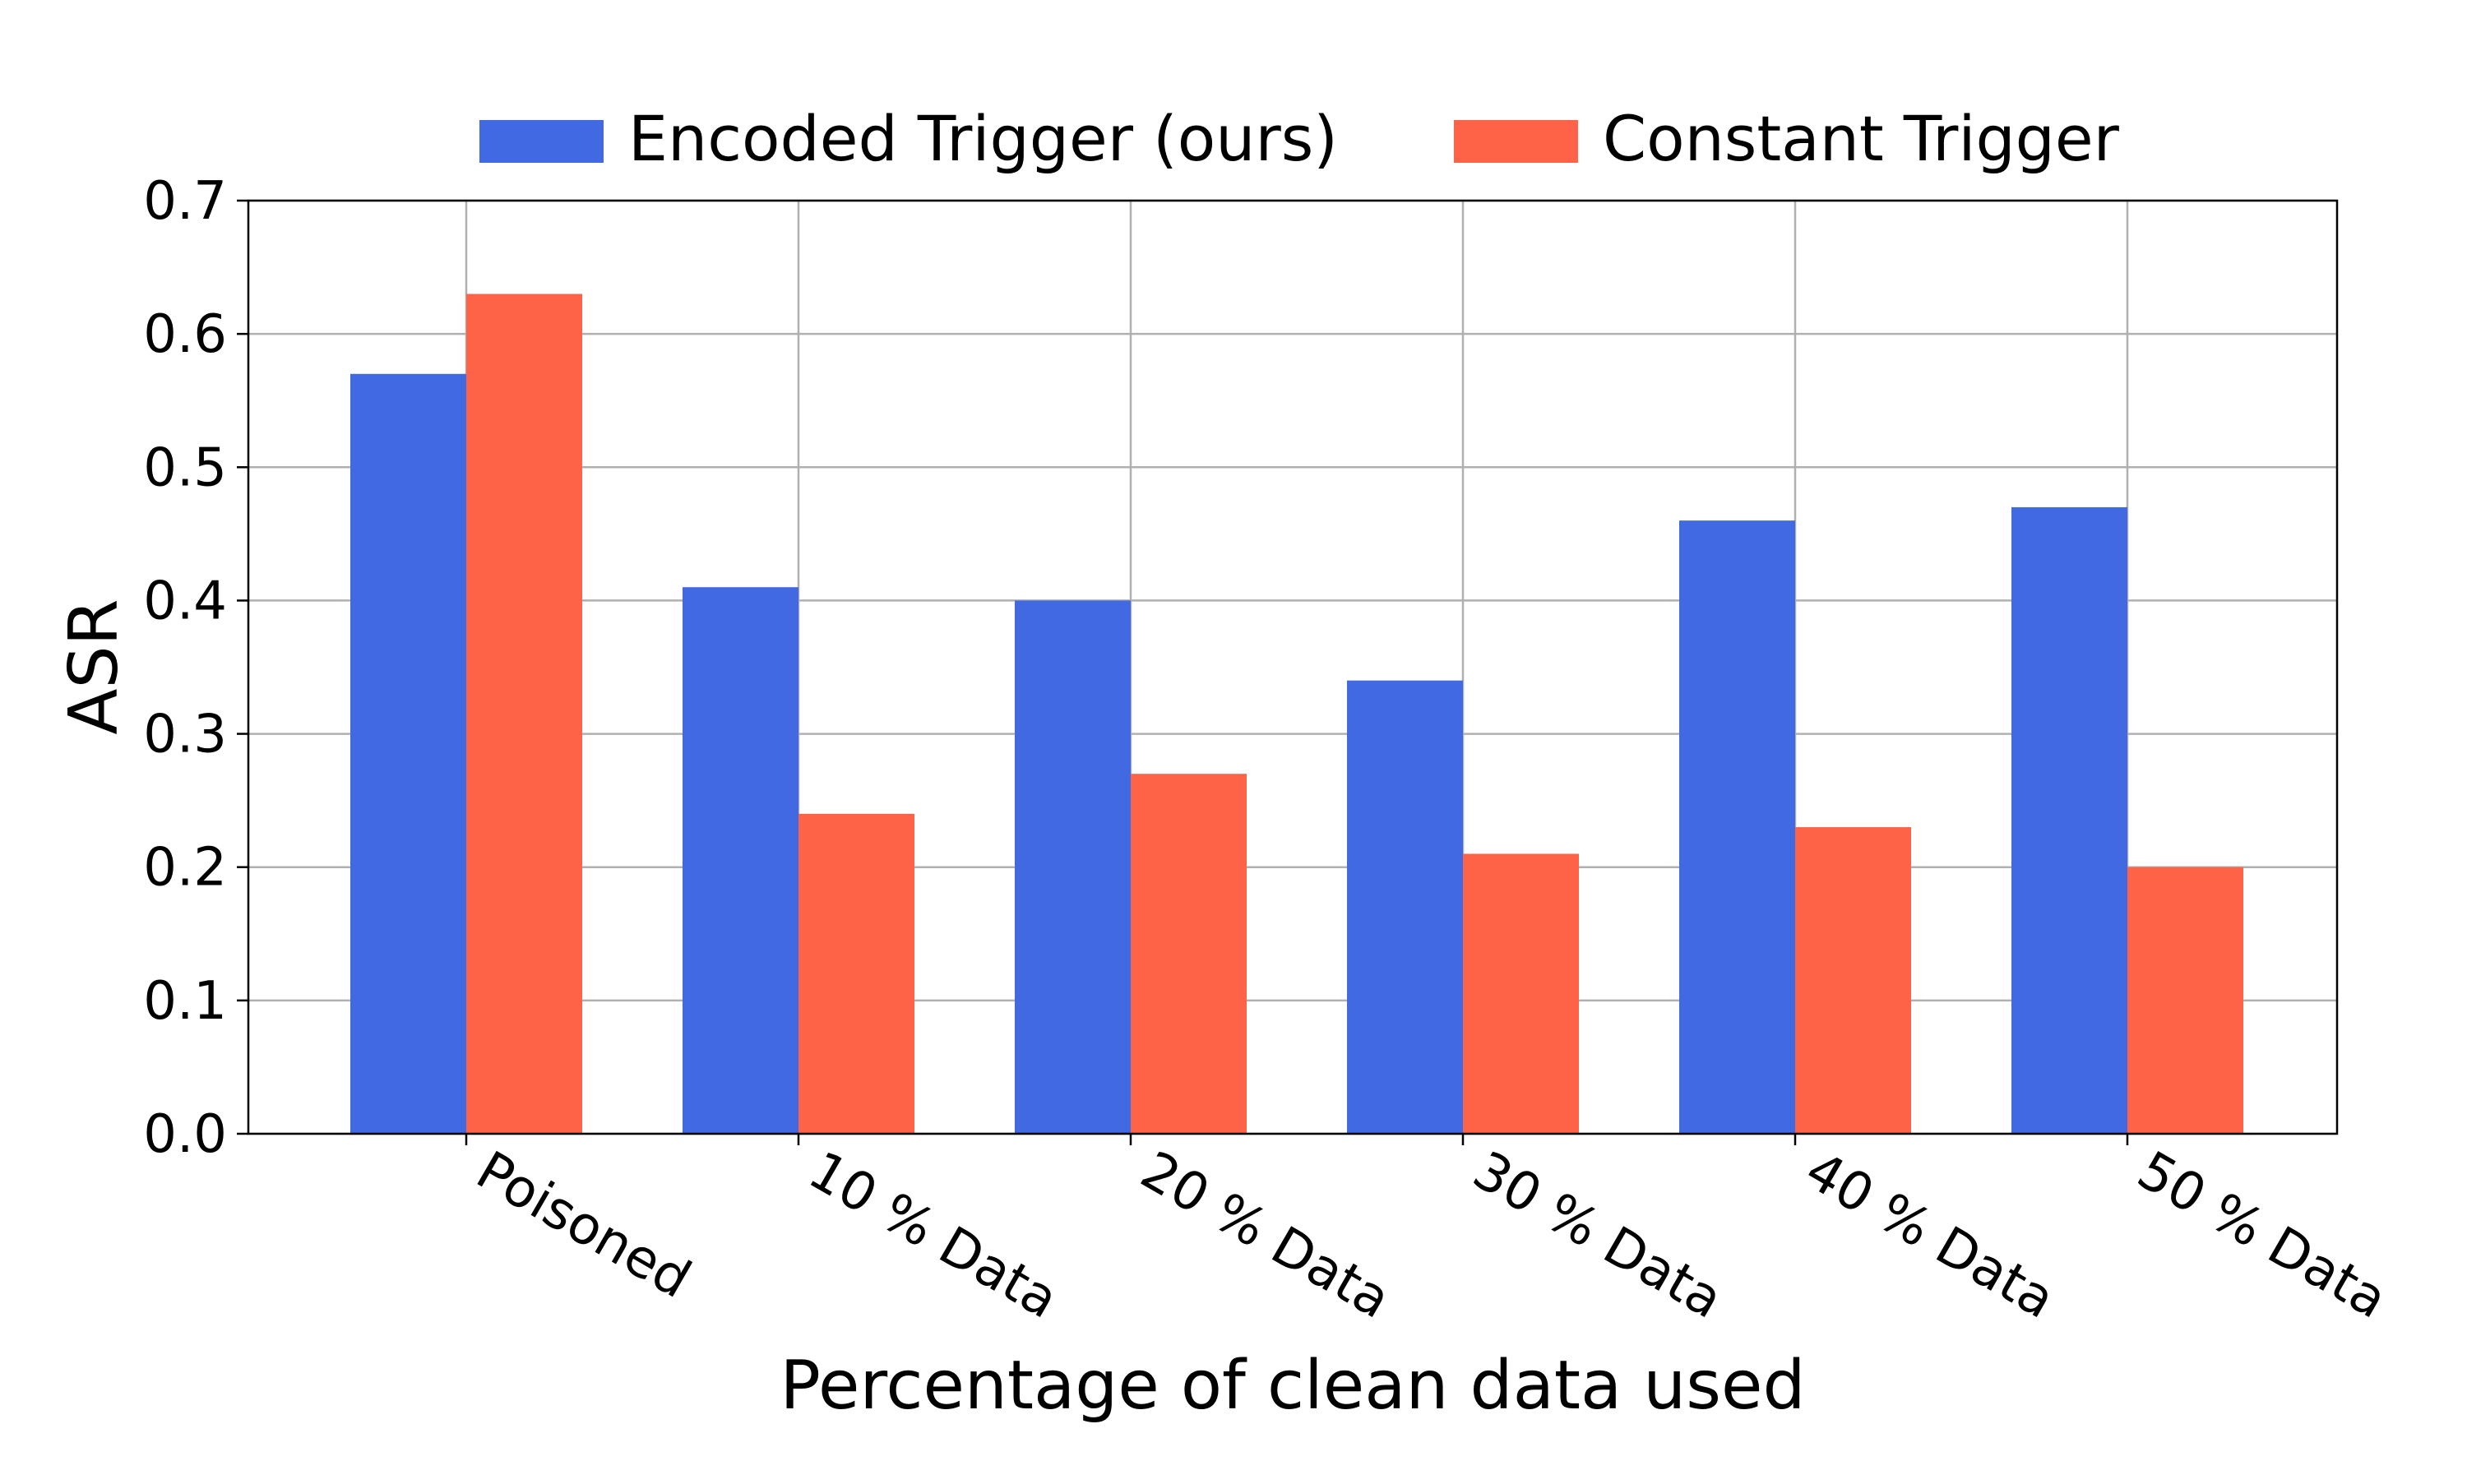 This screenshot has width=2467, height=1484. Describe the element at coordinates (185, 601) in the screenshot. I see `y-tick-label: 0.4` at that location.